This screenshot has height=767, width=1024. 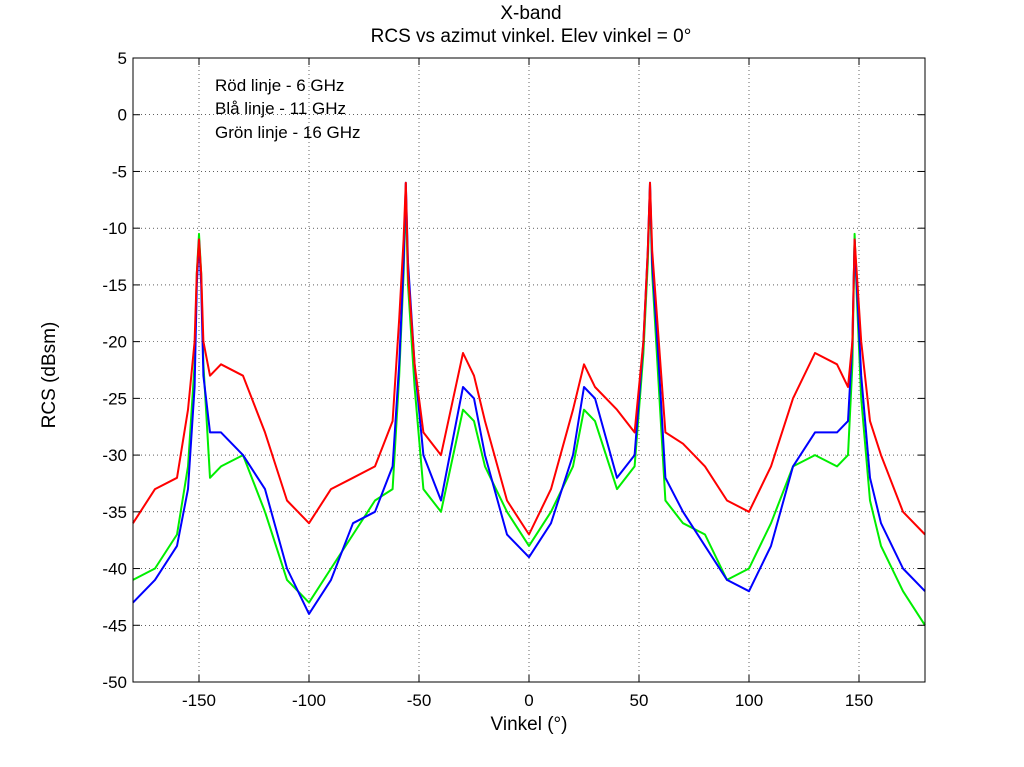 I want to click on y-tick-label: -45, so click(x=114, y=625).